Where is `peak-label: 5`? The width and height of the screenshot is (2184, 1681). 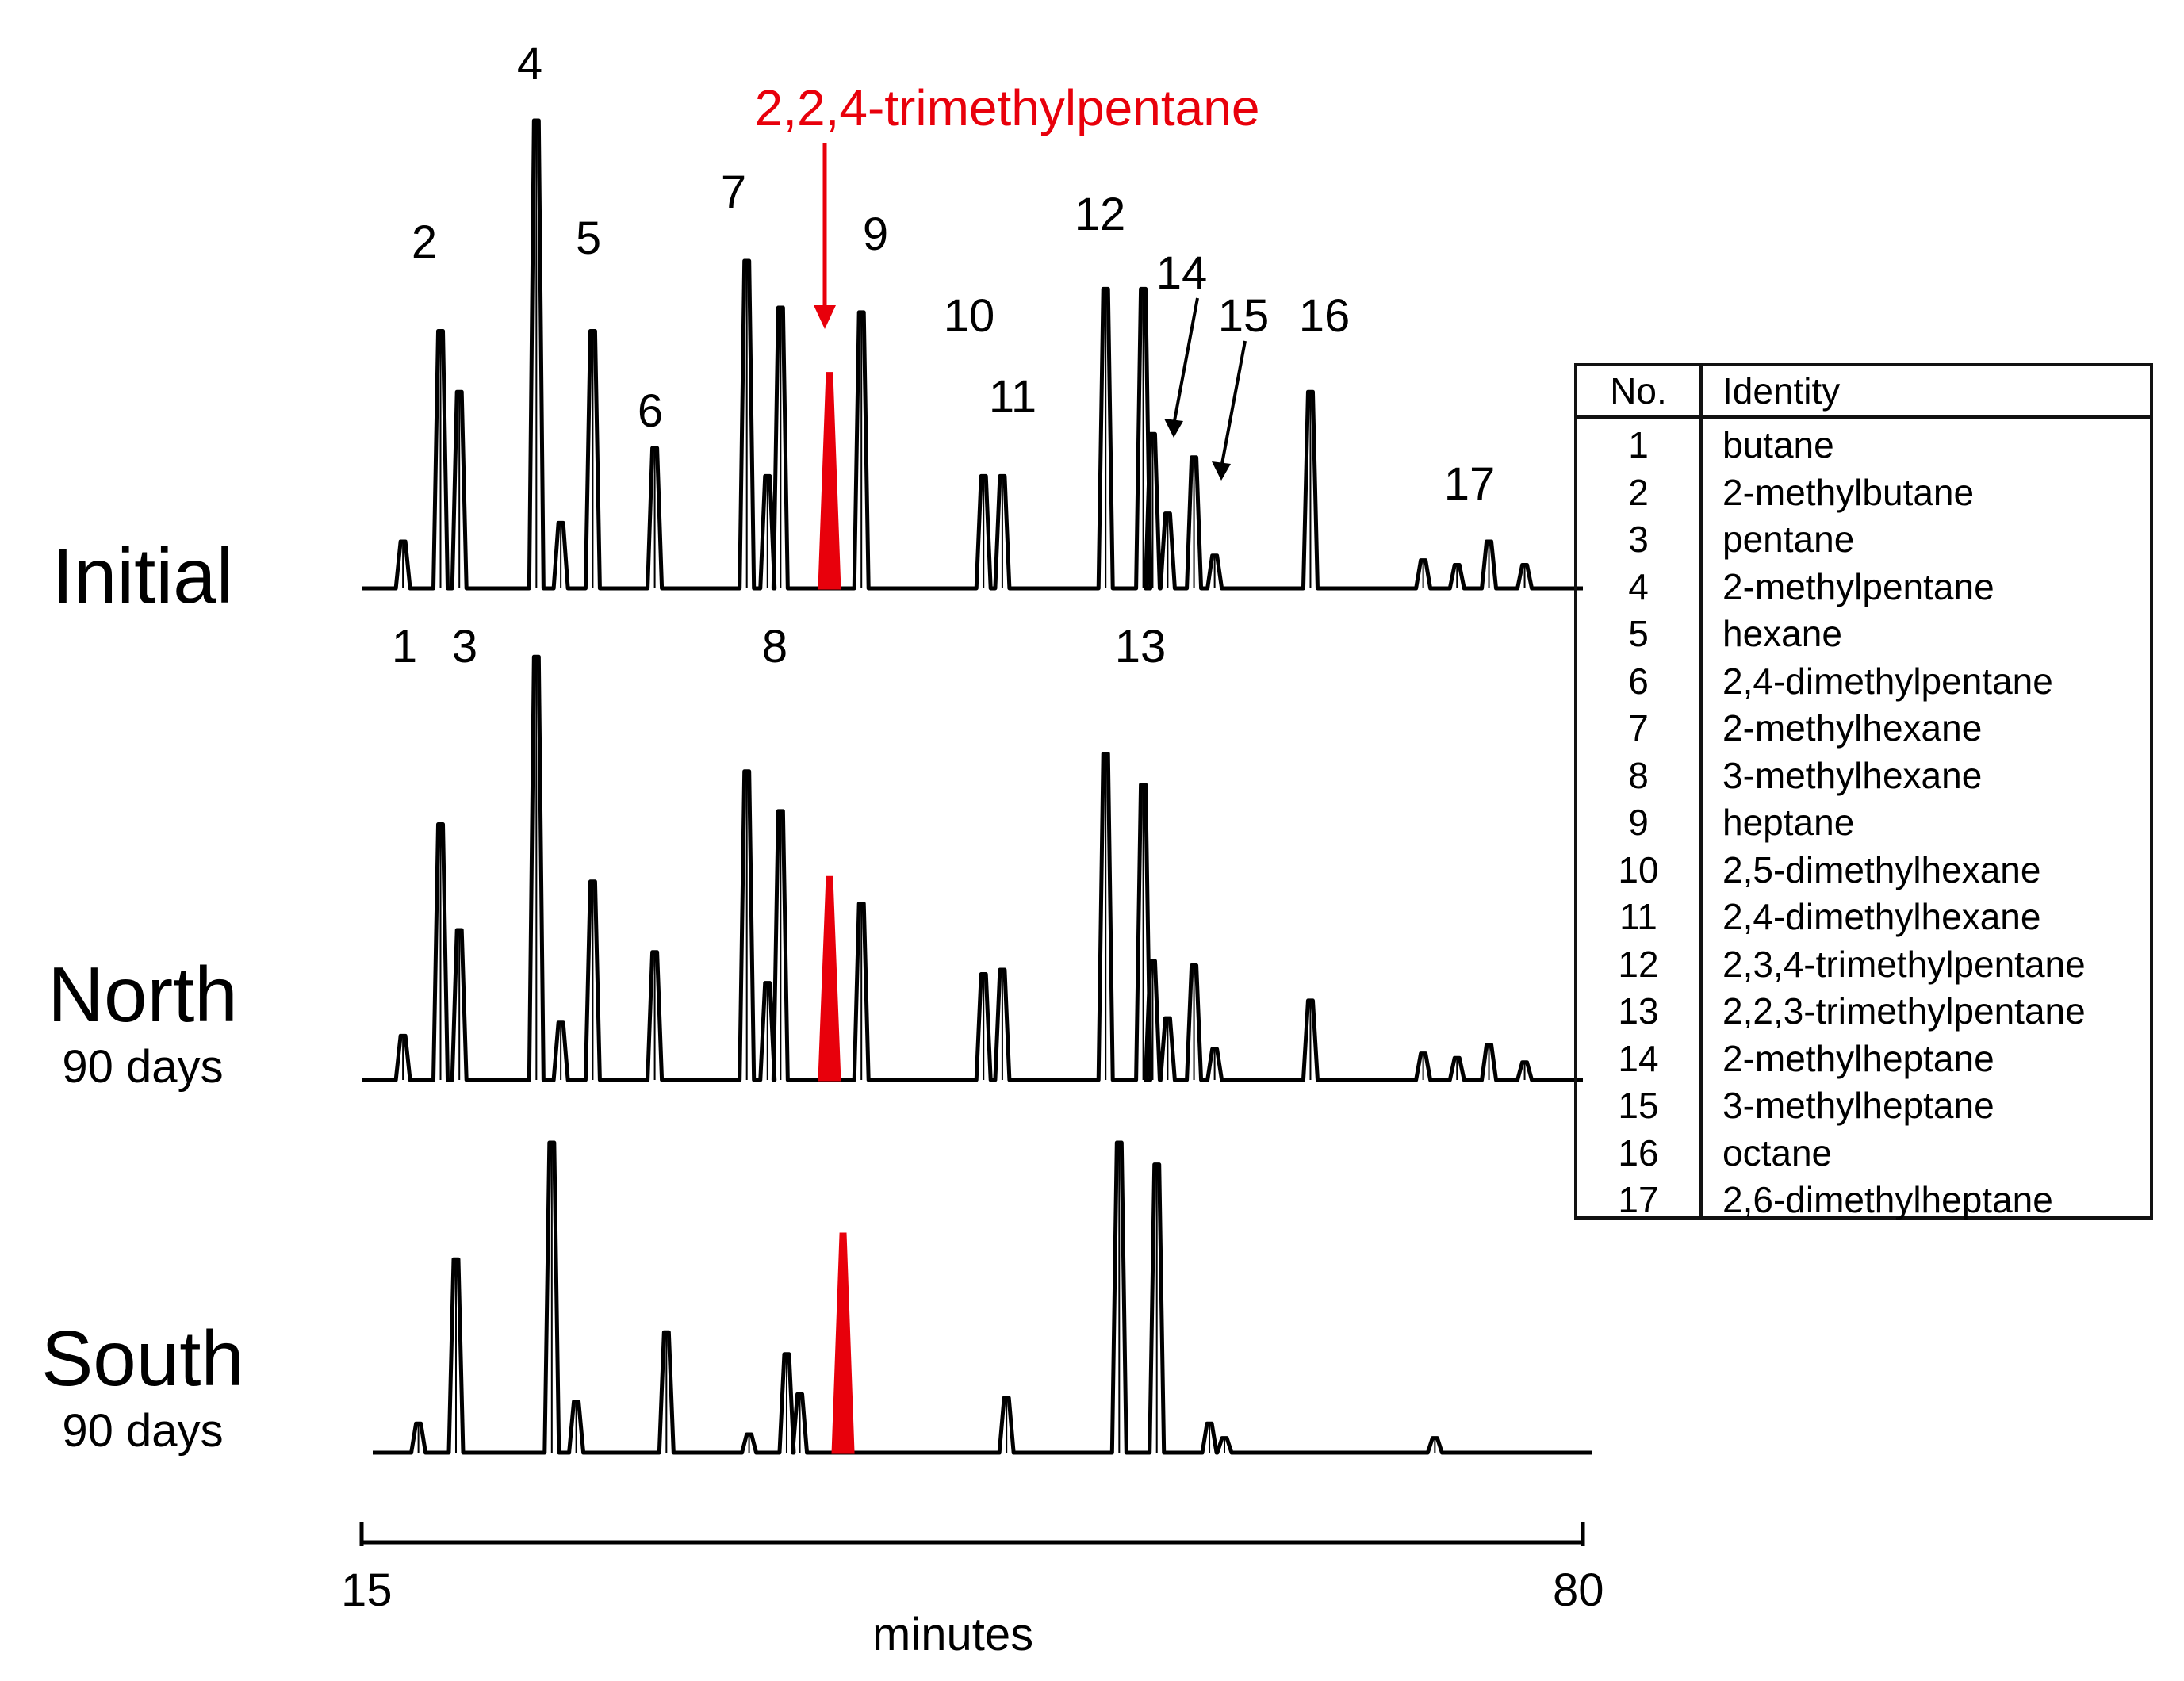 peak-label: 5 is located at coordinates (588, 239).